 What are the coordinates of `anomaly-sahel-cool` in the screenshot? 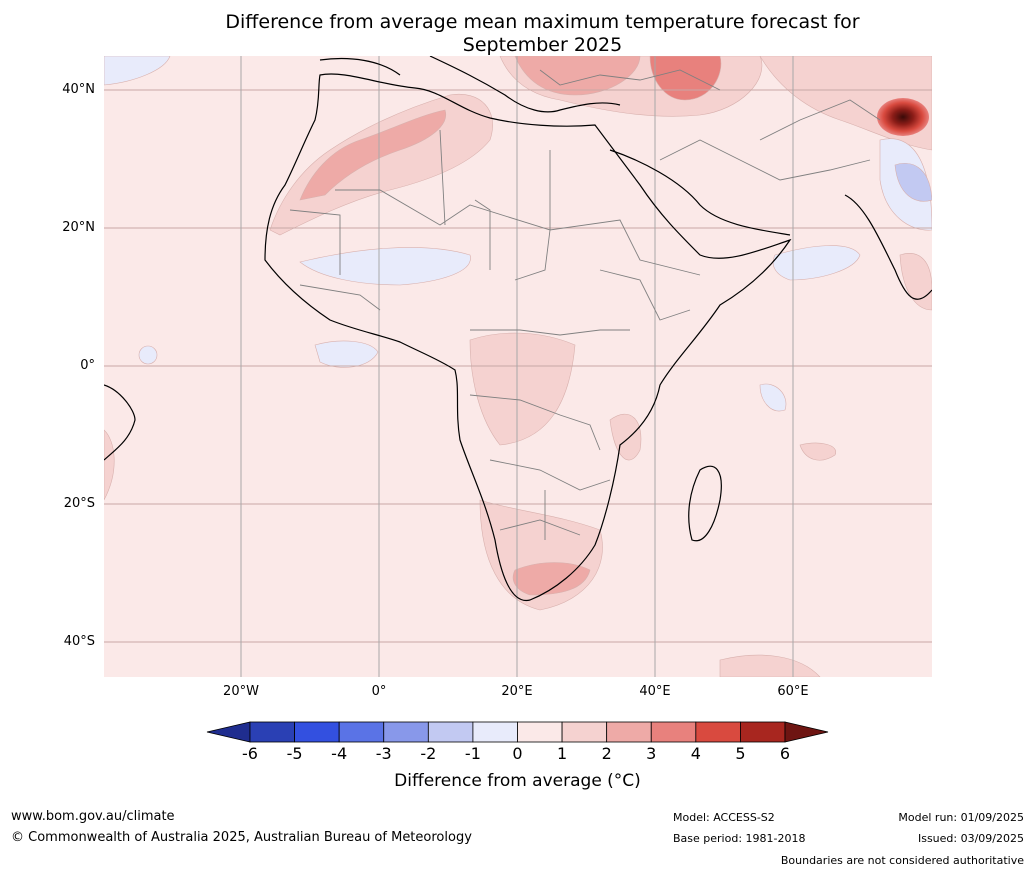 It's located at (385, 266).